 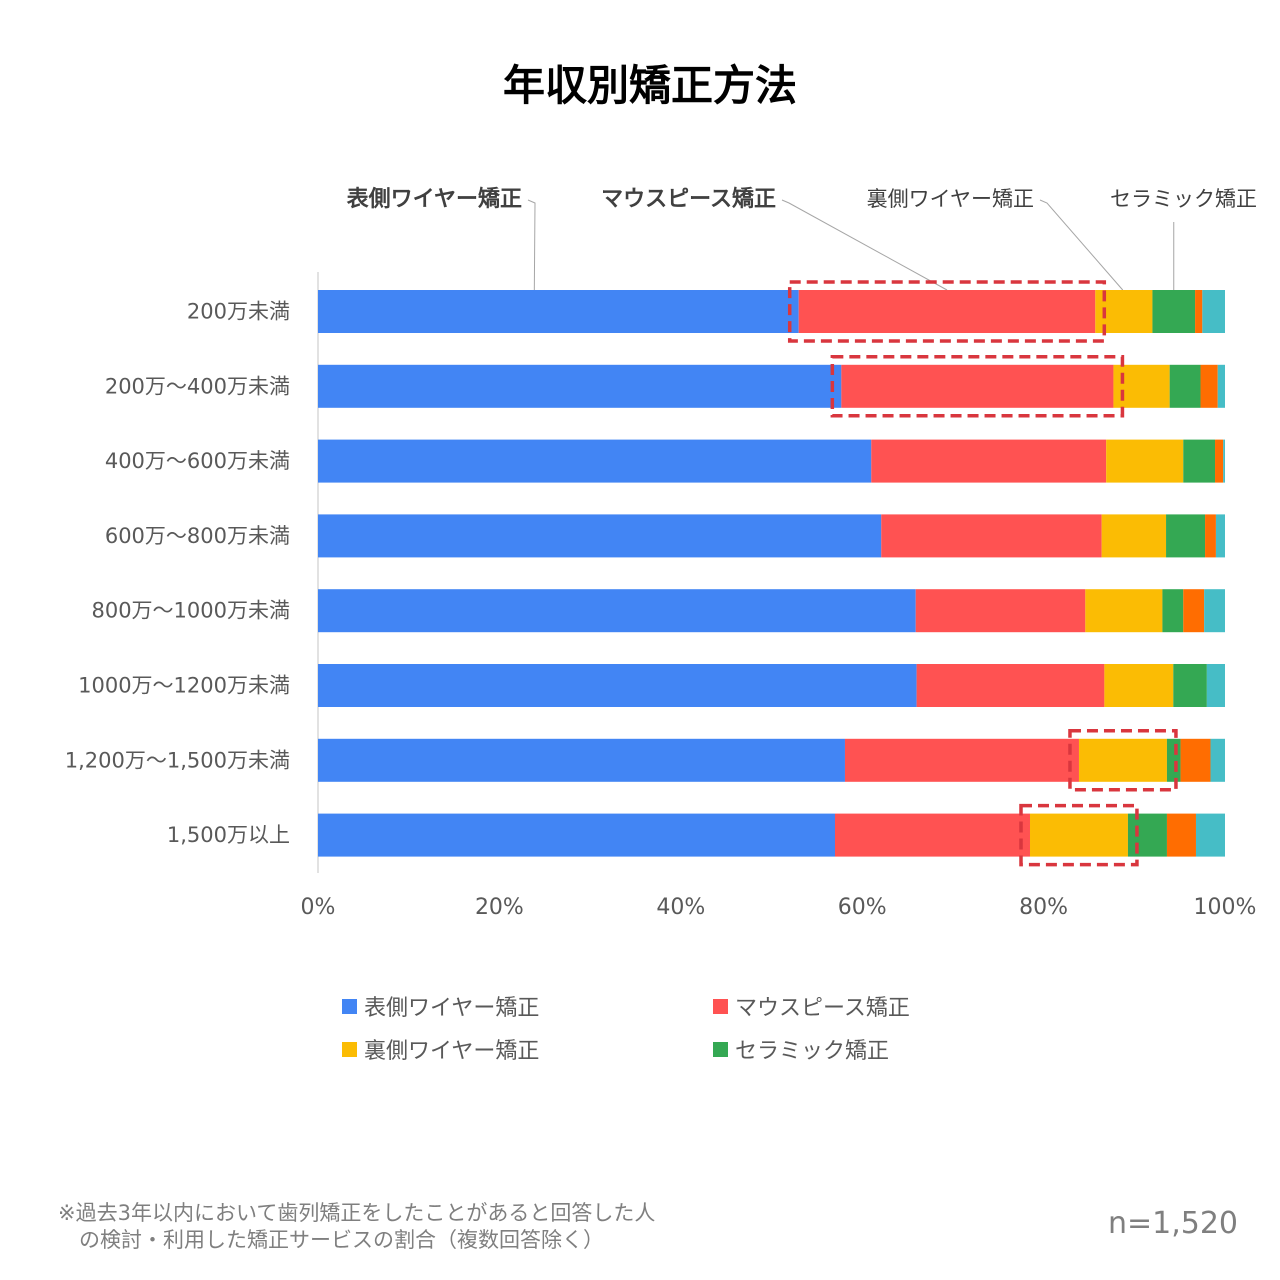 I want to click on footnote-line: ※過去3年以内において歯列矯正をしたことがあると回答した人, so click(x=357, y=1213).